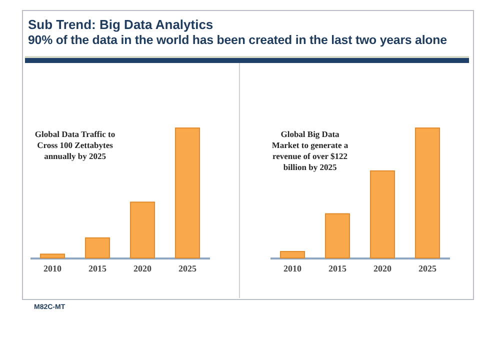 The width and height of the screenshot is (500, 362). Describe the element at coordinates (237, 40) in the screenshot. I see `text: 90% of the data in the world has been created in the last two years alone` at that location.